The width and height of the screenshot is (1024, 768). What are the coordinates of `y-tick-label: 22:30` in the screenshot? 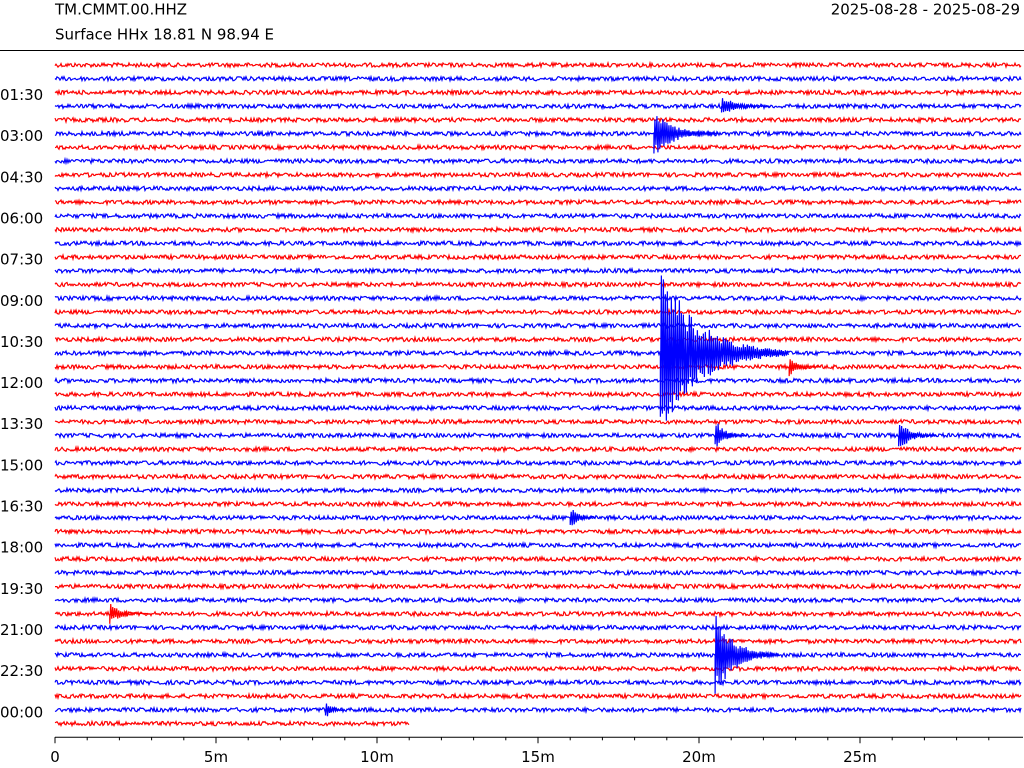 It's located at (21, 671).